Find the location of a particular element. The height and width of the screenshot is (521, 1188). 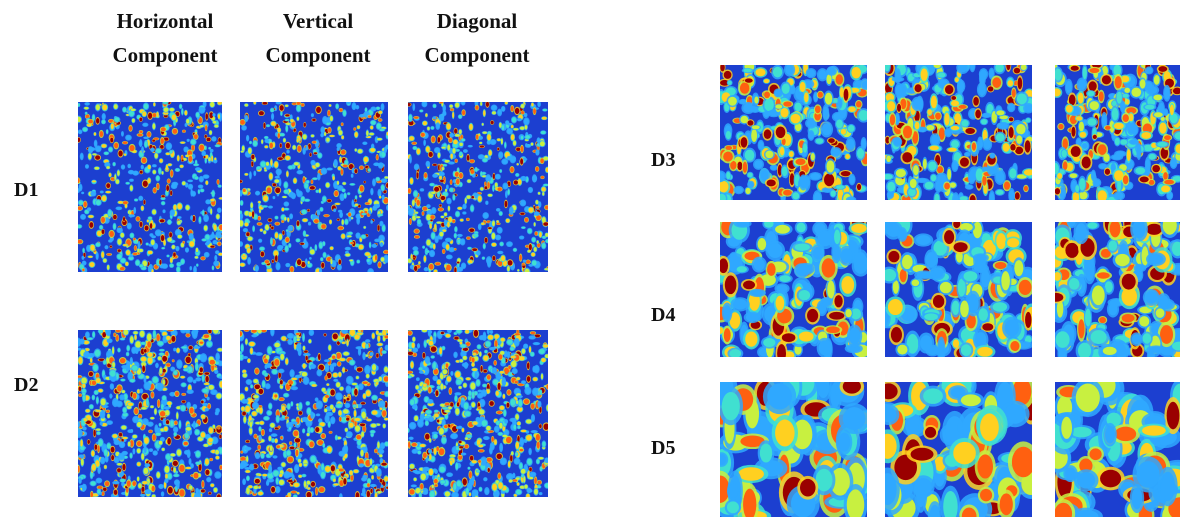

column-header: Vertical is located at coordinates (318, 21).